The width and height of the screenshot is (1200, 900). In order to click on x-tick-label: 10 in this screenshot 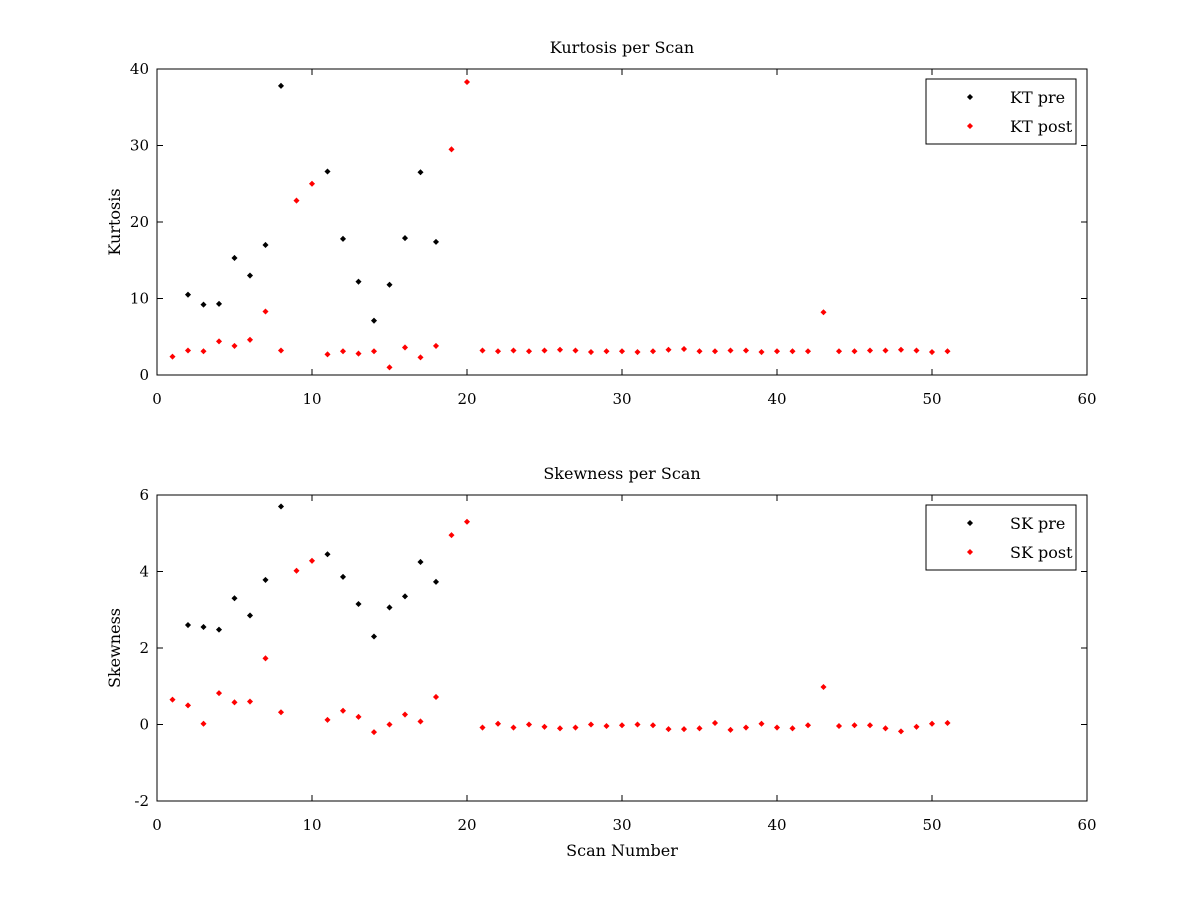, I will do `click(311, 399)`.